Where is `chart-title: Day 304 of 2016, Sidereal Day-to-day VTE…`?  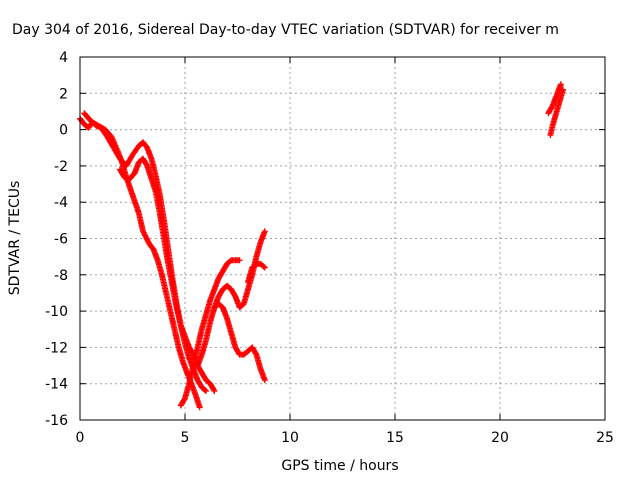 chart-title: Day 304 of 2016, Sidereal Day-to-day VTE… is located at coordinates (285, 30).